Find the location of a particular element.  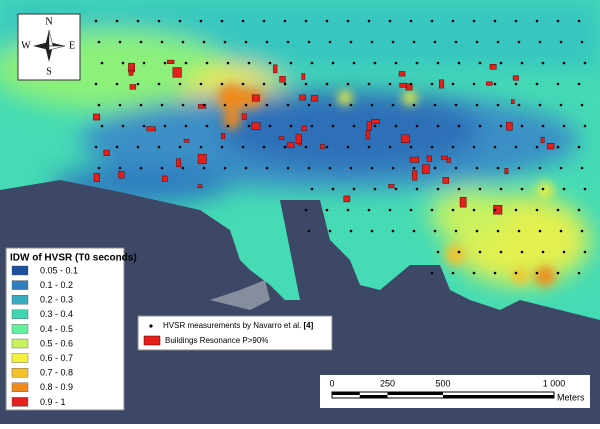

legend-label: 0.4 - 0.5 is located at coordinates (56, 329).